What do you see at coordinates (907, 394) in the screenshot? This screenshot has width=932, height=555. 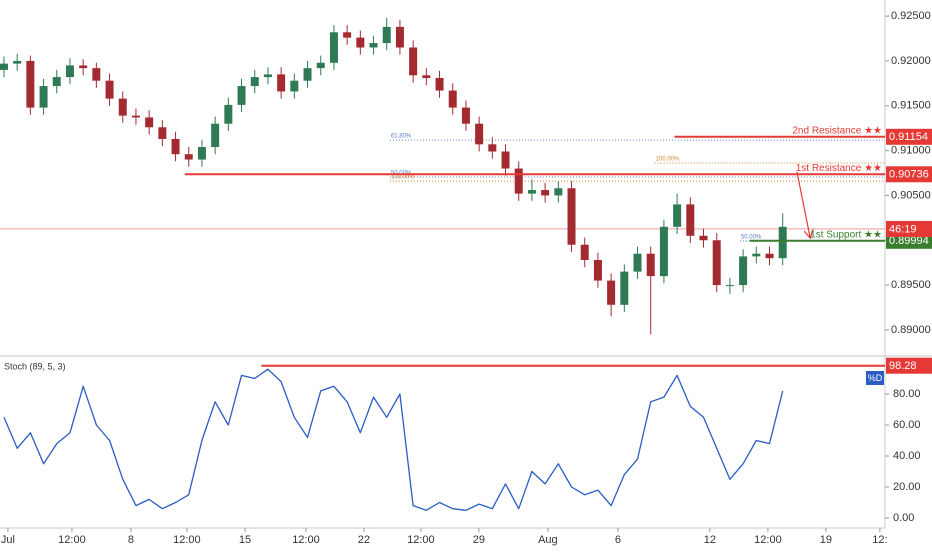 I see `y-tick-label: 80.00` at bounding box center [907, 394].